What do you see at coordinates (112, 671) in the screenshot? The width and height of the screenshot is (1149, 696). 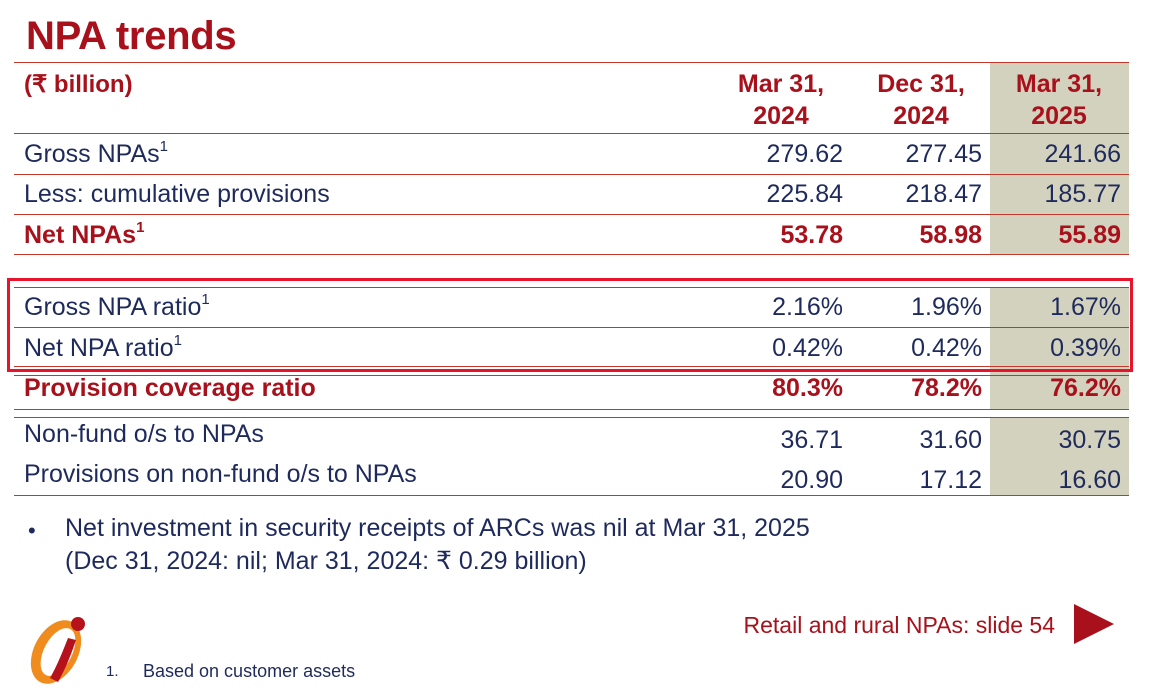 I see `footnote-number: 1.` at bounding box center [112, 671].